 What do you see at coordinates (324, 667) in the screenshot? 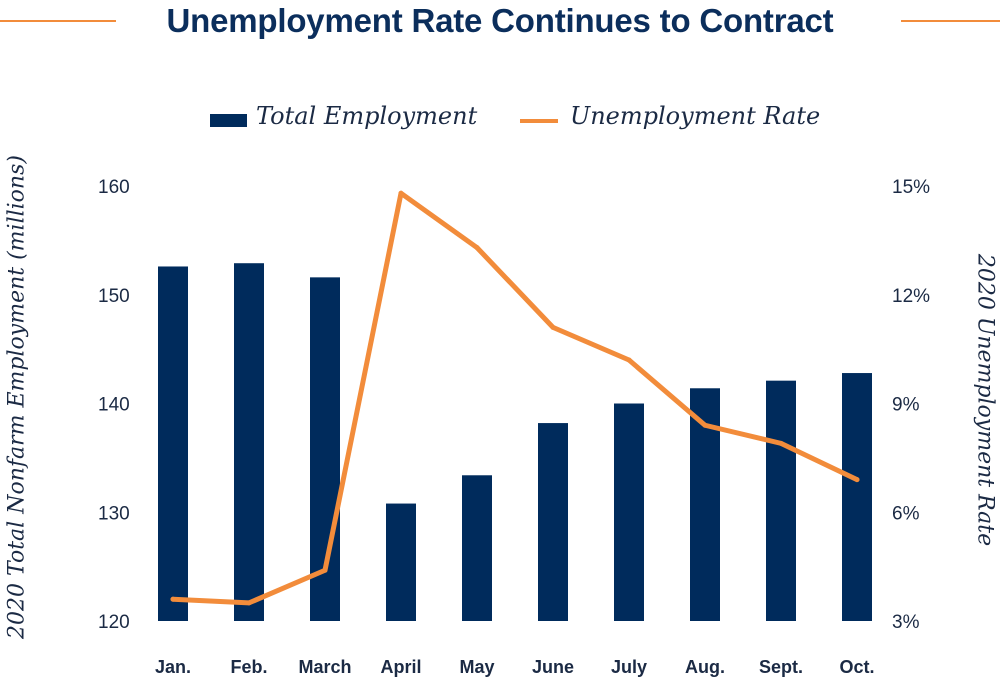
I see `category-label: March` at bounding box center [324, 667].